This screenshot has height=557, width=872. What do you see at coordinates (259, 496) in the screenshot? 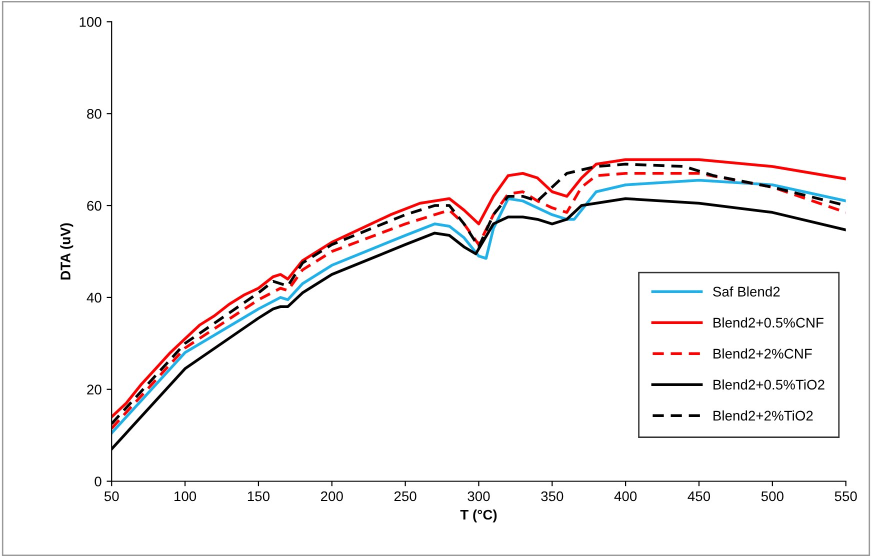
I see `x-tick-label: 150` at bounding box center [259, 496].